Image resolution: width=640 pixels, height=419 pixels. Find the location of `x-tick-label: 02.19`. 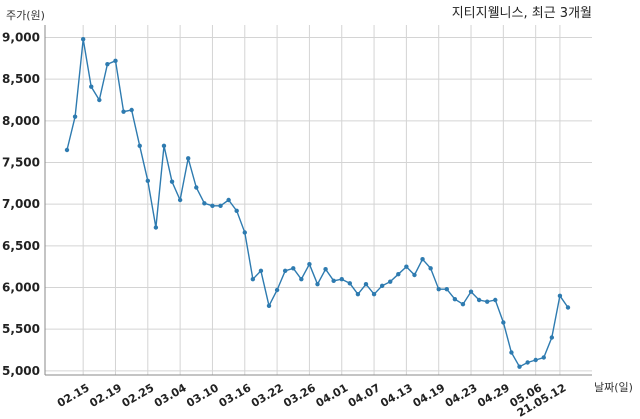

x-tick-label: 02.19 is located at coordinates (105, 395).